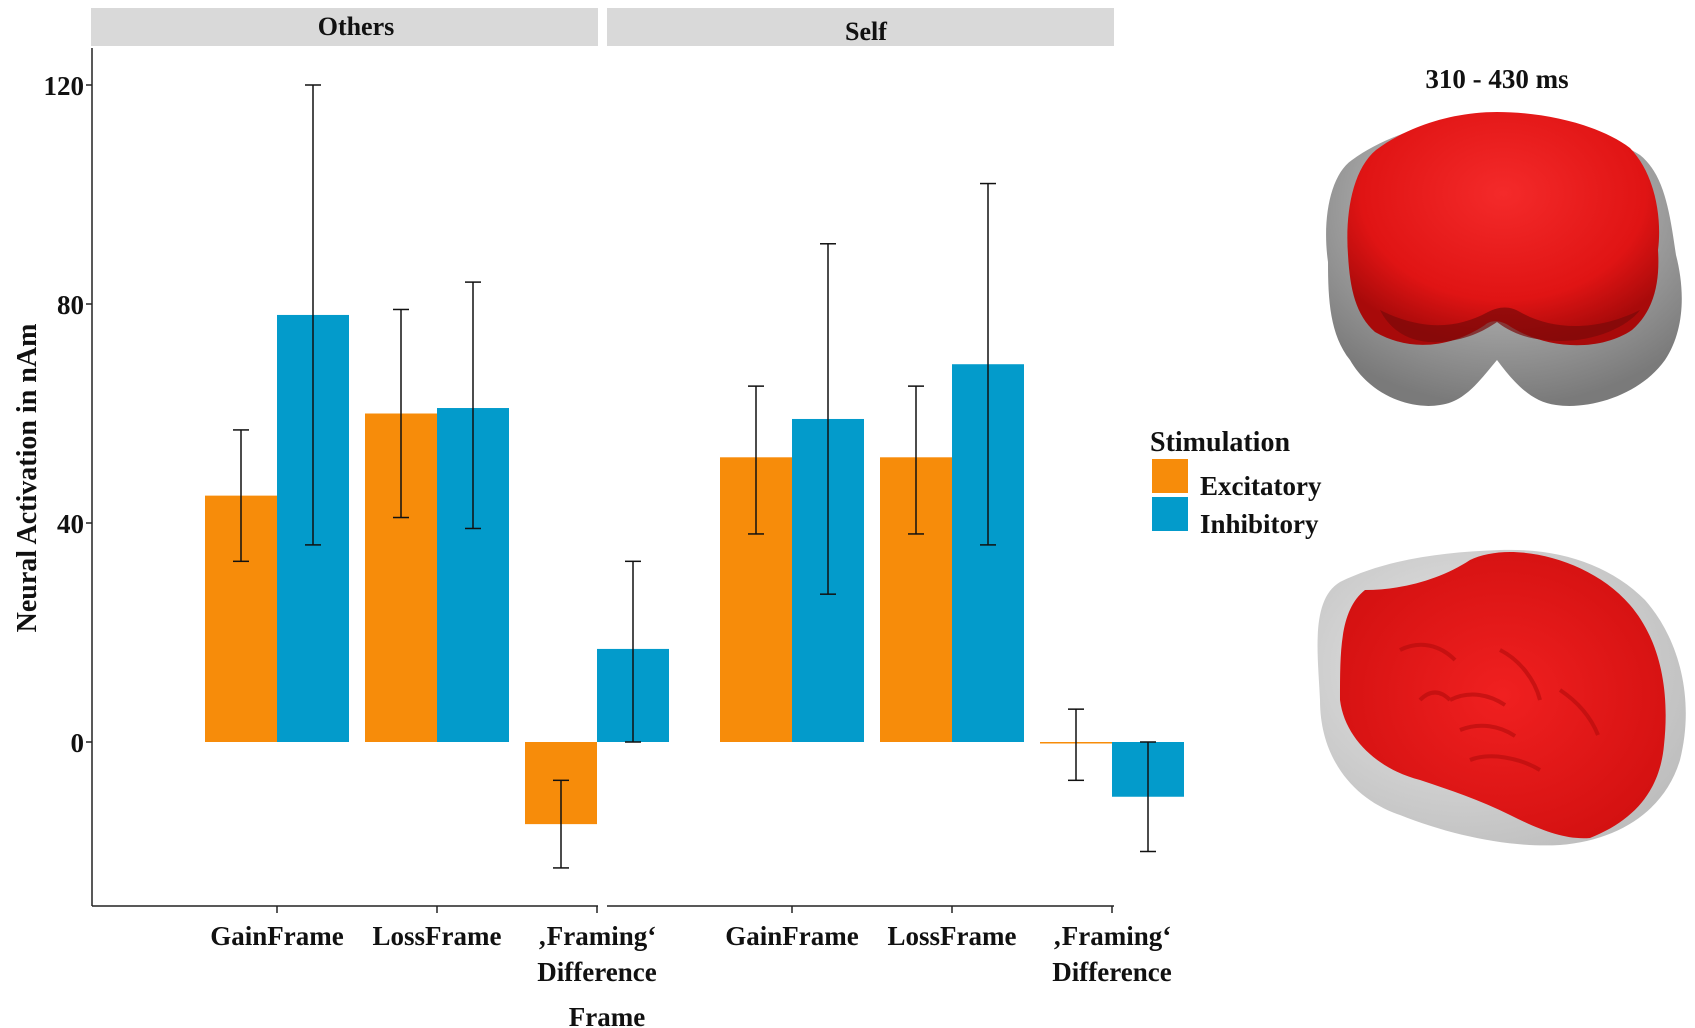 The height and width of the screenshot is (1028, 1695). I want to click on time-window-label: 310 - 430 ms, so click(1496, 79).